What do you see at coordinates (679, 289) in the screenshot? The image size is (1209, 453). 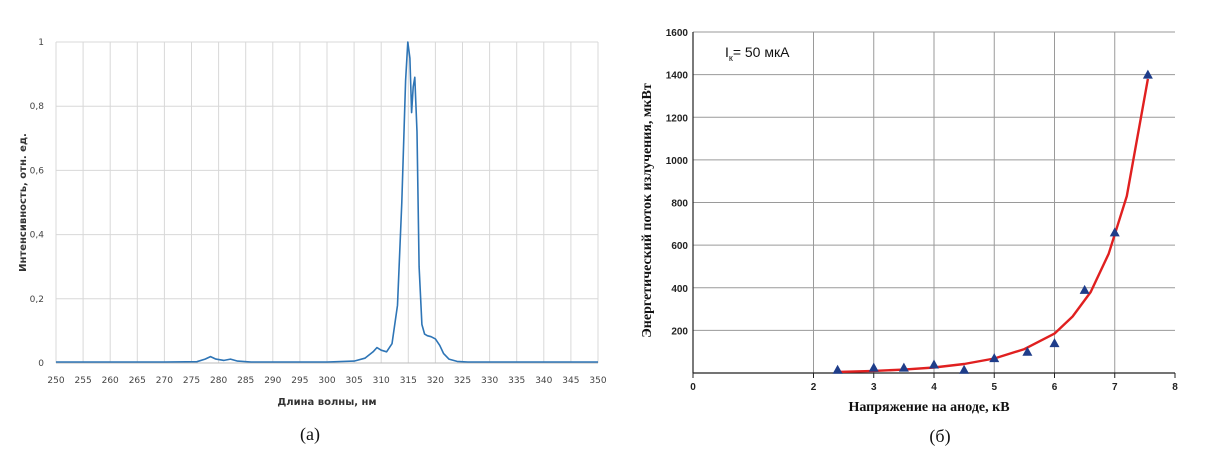 I see `y-tick-label: 400` at bounding box center [679, 289].